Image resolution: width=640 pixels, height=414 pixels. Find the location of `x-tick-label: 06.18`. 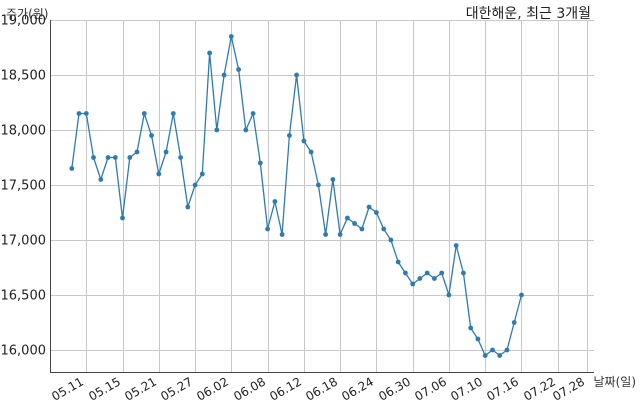

x-tick-label: 06.18 is located at coordinates (321, 388).